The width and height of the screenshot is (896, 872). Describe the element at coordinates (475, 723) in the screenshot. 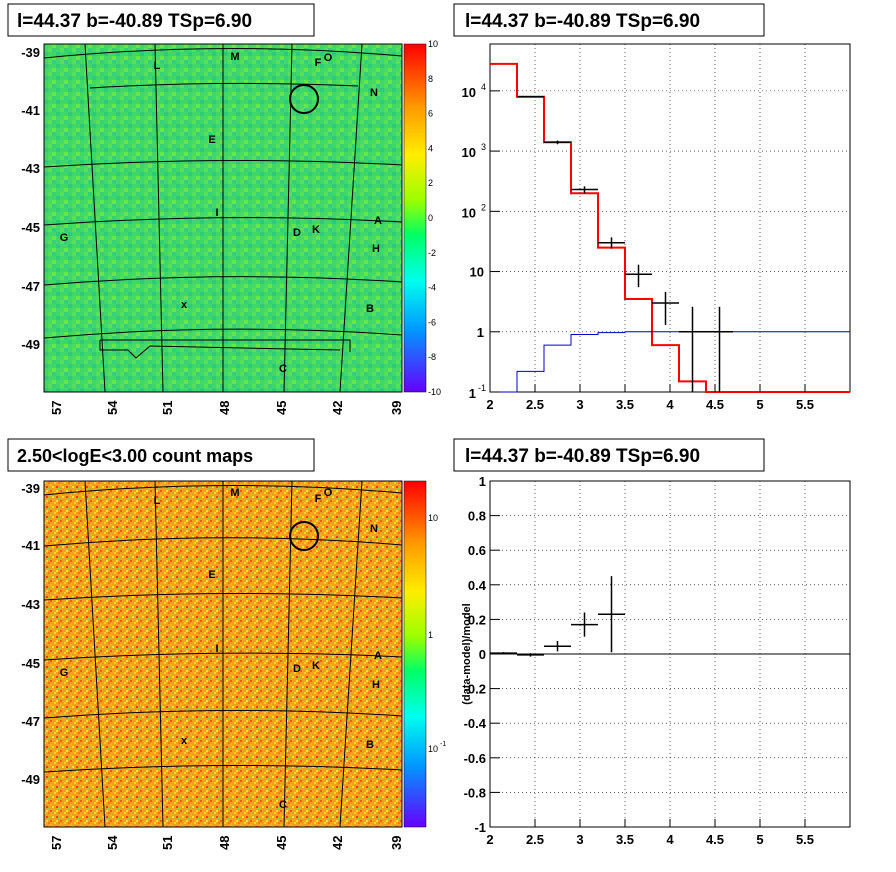

I see `y-tick-label: -0.4` at that location.